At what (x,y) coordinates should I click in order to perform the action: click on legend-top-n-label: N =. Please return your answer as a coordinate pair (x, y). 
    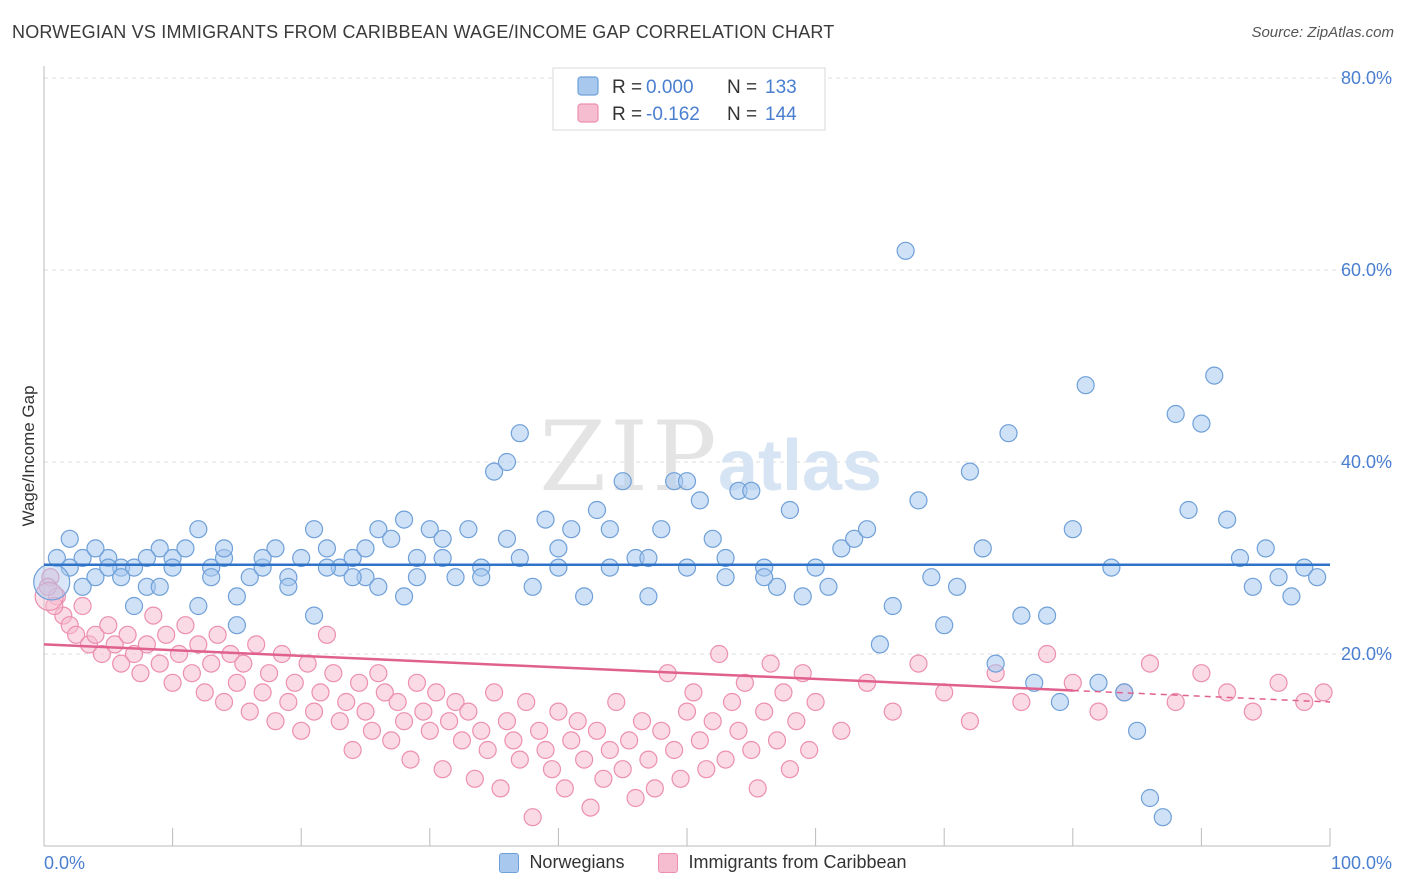
    Looking at the image, I should click on (742, 114).